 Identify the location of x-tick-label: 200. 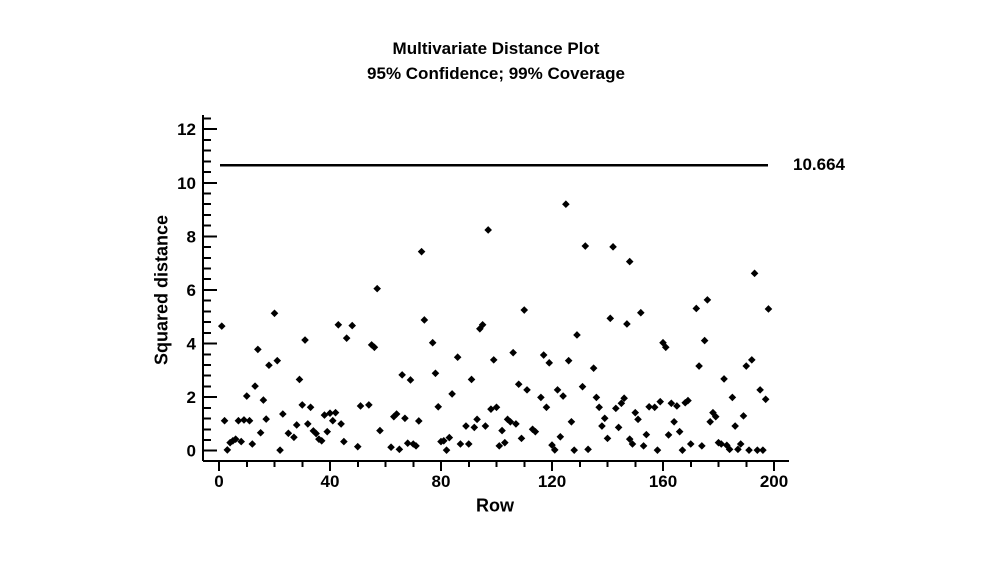
(774, 481).